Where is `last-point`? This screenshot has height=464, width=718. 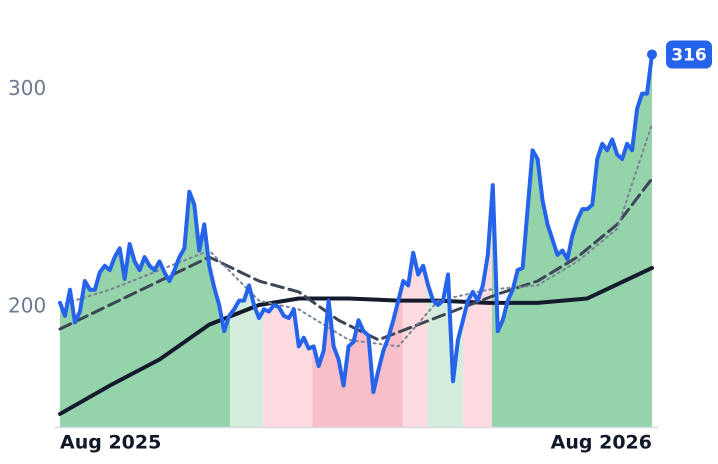 last-point is located at coordinates (652, 54).